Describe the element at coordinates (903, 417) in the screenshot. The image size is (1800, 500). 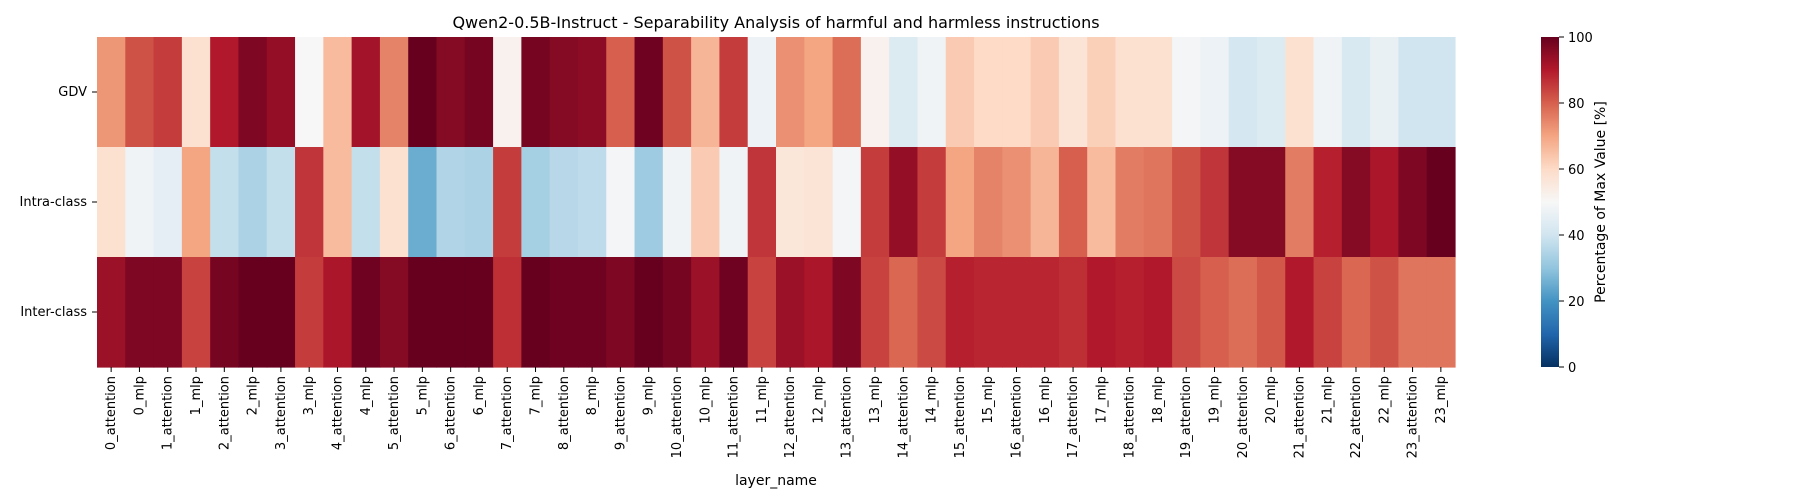
I see `column-label: 14_attention` at that location.